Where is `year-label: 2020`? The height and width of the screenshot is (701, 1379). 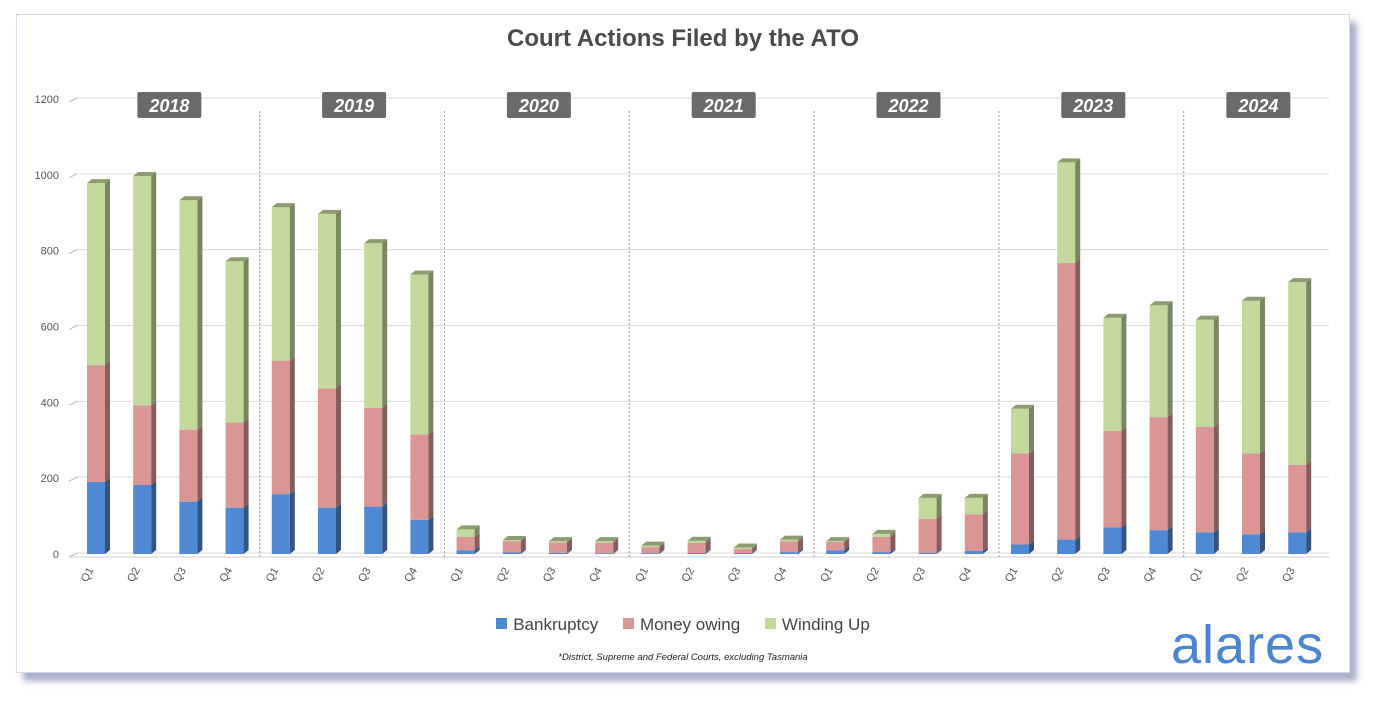 year-label: 2020 is located at coordinates (538, 106).